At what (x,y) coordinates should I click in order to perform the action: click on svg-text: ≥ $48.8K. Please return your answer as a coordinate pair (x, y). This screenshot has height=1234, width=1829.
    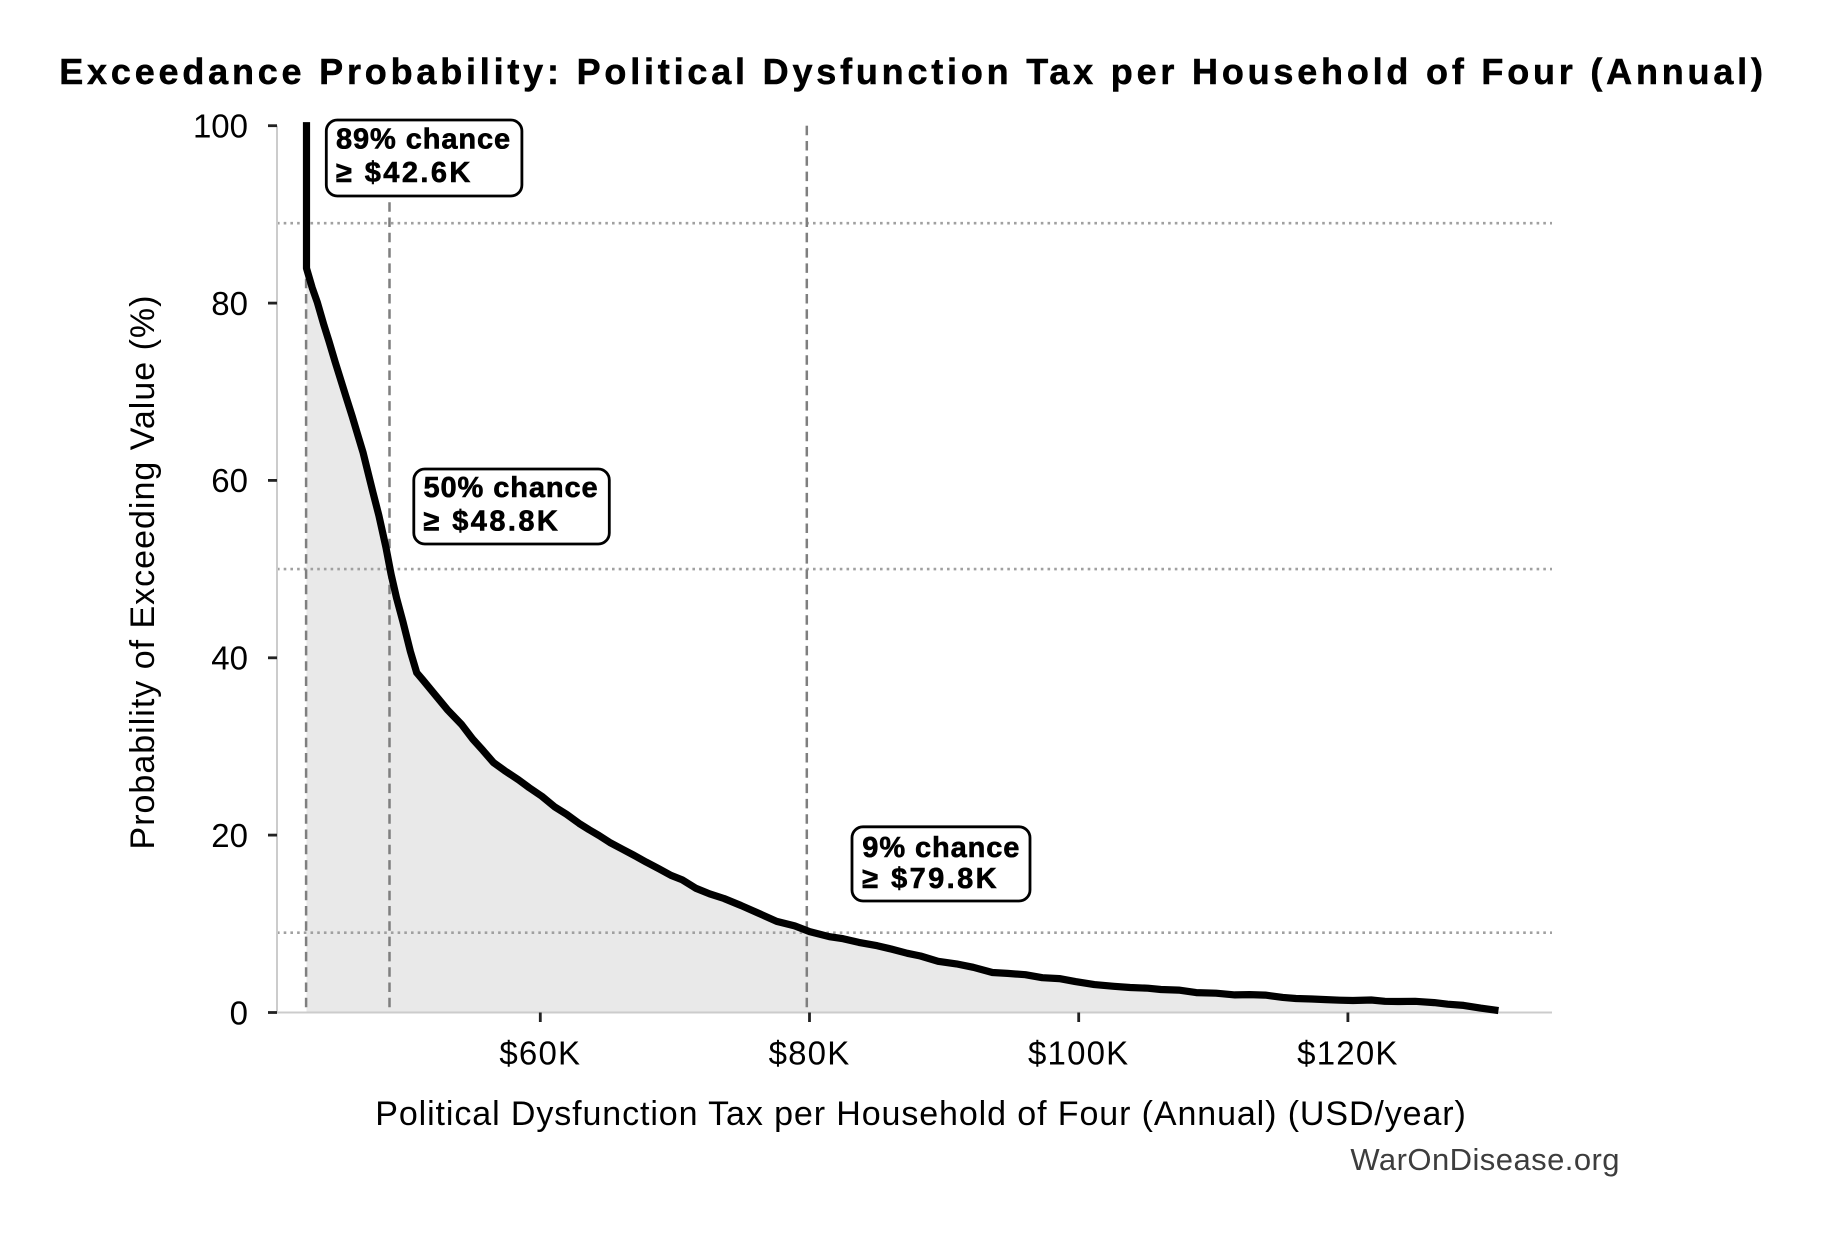
    Looking at the image, I should click on (492, 522).